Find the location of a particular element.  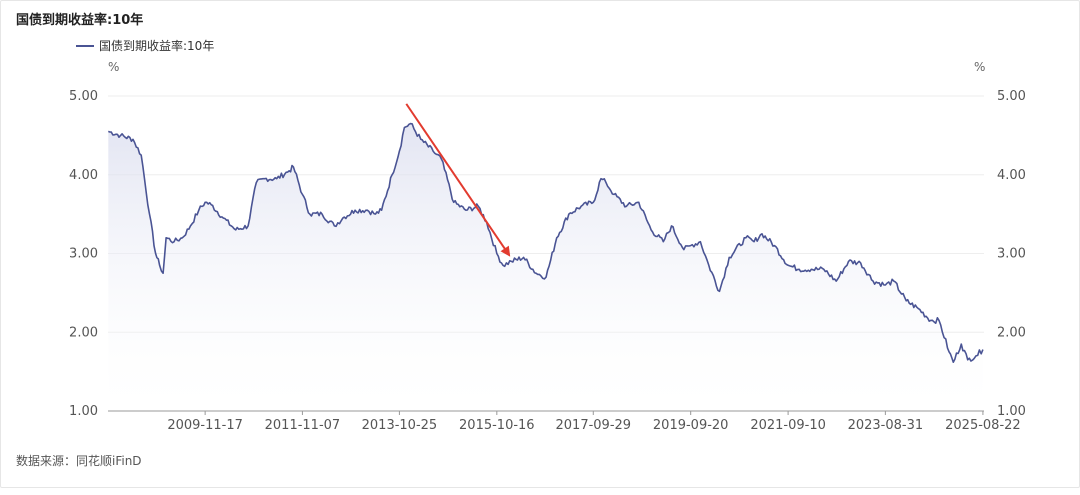

x-tick-label: 2019-09-20 is located at coordinates (691, 425).